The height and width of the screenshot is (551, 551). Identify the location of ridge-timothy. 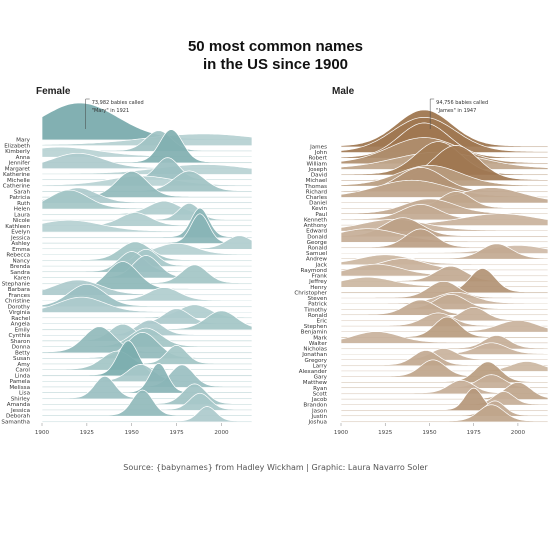
(444, 302).